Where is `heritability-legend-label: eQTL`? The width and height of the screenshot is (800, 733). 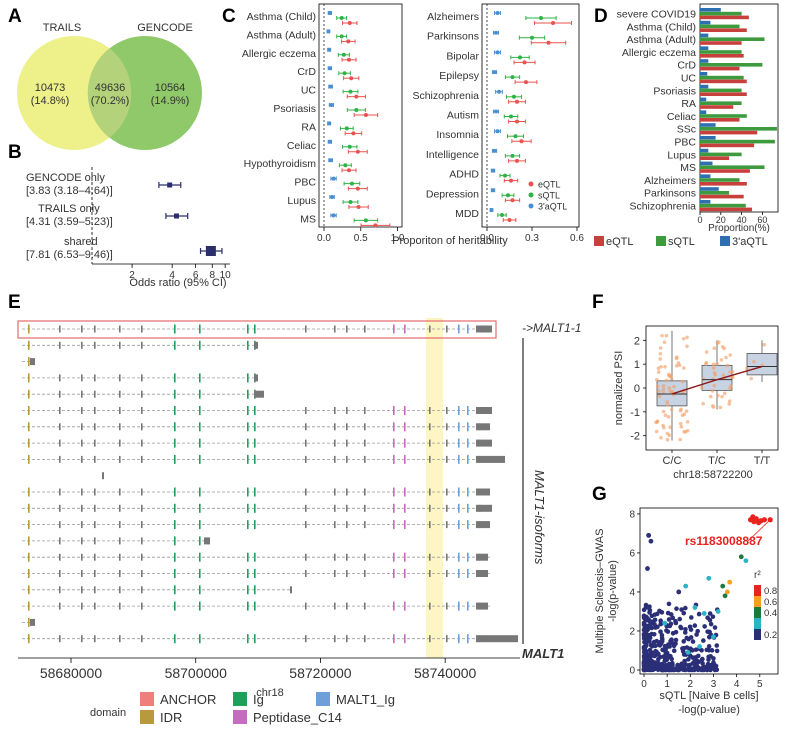 heritability-legend-label: eQTL is located at coordinates (549, 185).